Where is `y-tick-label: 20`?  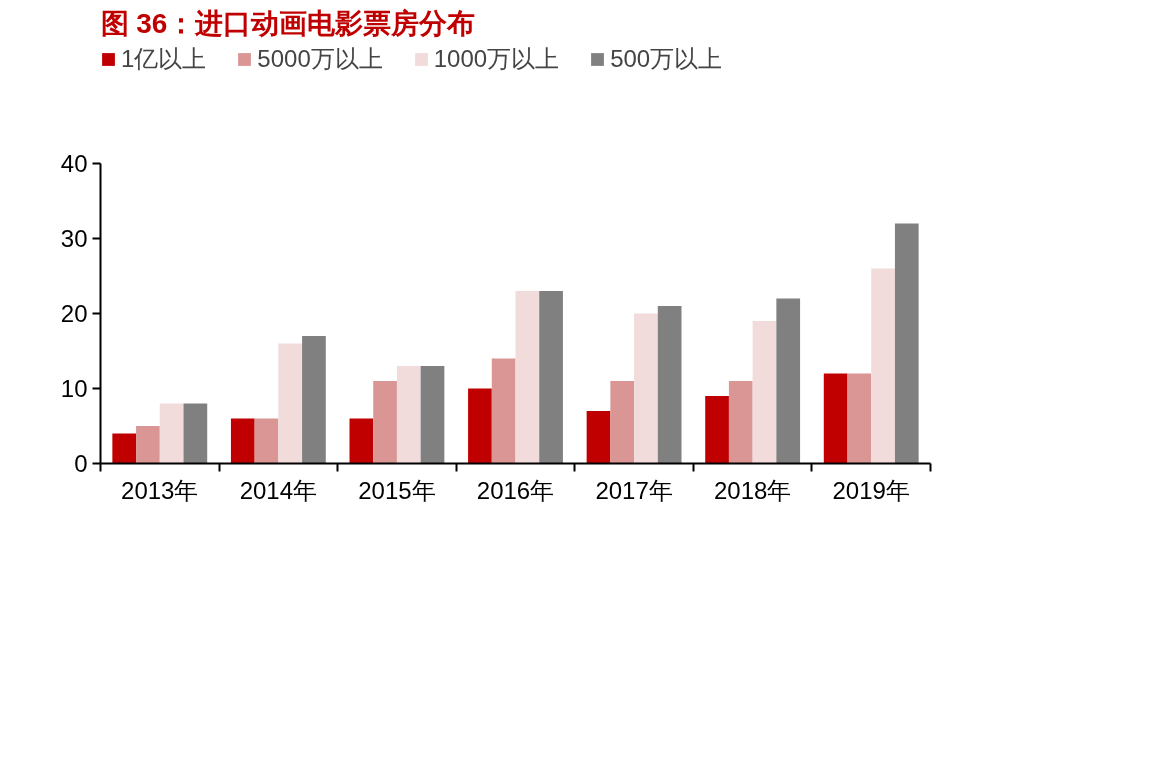 y-tick-label: 20 is located at coordinates (74, 313).